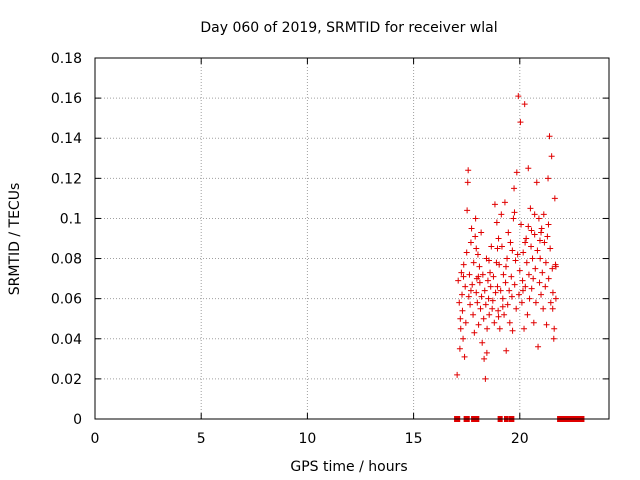 Image resolution: width=640 pixels, height=480 pixels. Describe the element at coordinates (201, 439) in the screenshot. I see `x-tick-label: 5` at that location.